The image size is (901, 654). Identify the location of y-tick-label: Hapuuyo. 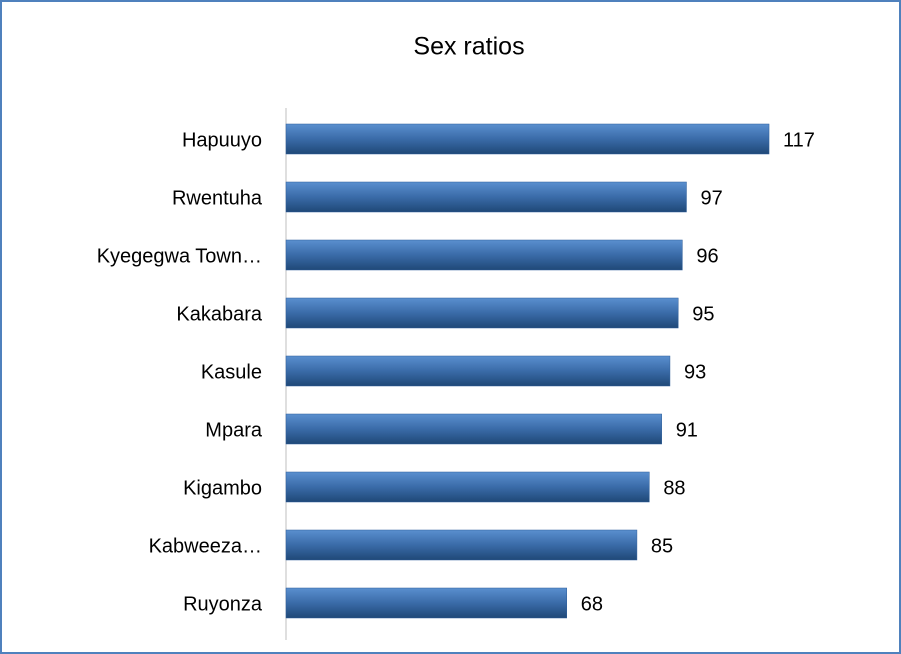
(222, 140).